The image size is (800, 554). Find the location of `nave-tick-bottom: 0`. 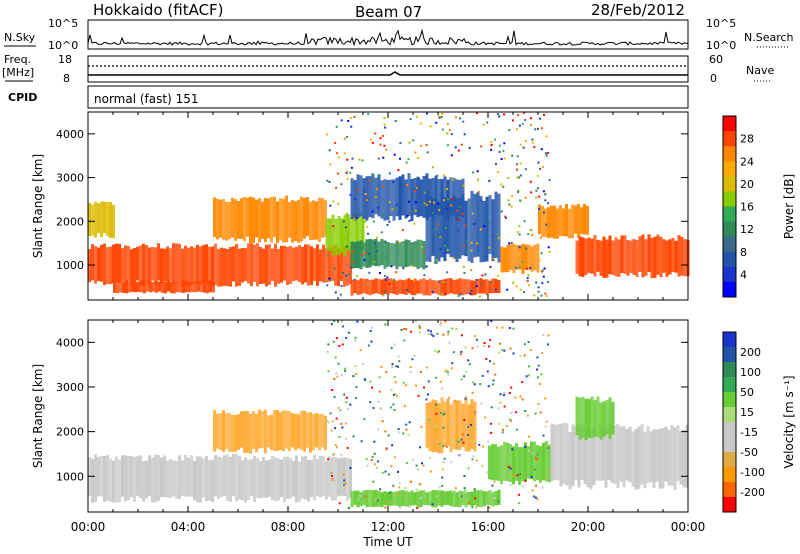

nave-tick-bottom: 0 is located at coordinates (713, 78).